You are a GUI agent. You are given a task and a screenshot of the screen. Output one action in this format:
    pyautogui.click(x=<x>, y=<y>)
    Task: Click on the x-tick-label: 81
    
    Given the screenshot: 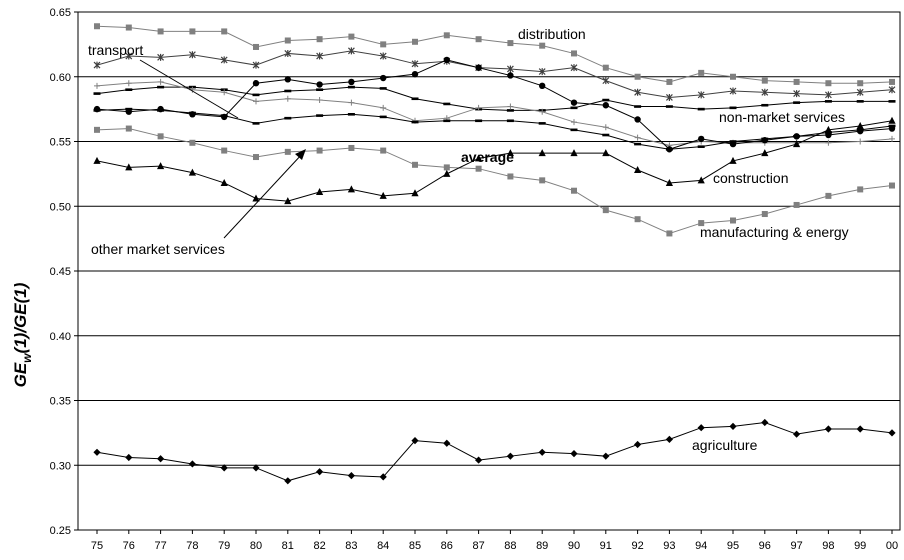 What is the action you would take?
    pyautogui.click(x=288, y=546)
    